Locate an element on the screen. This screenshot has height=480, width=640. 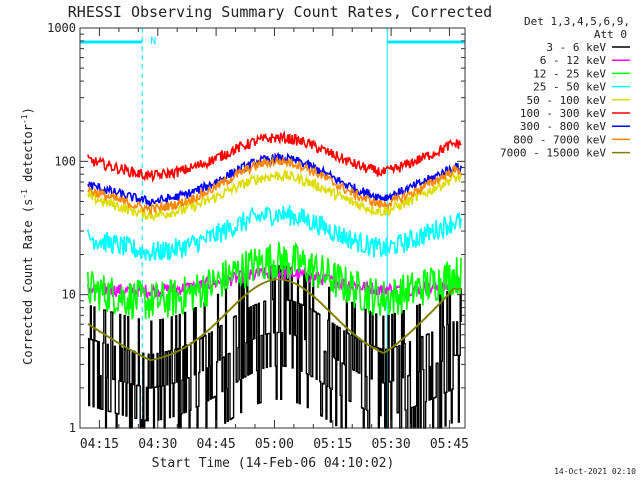
y-tick-label: 1000 is located at coordinates (61, 28).